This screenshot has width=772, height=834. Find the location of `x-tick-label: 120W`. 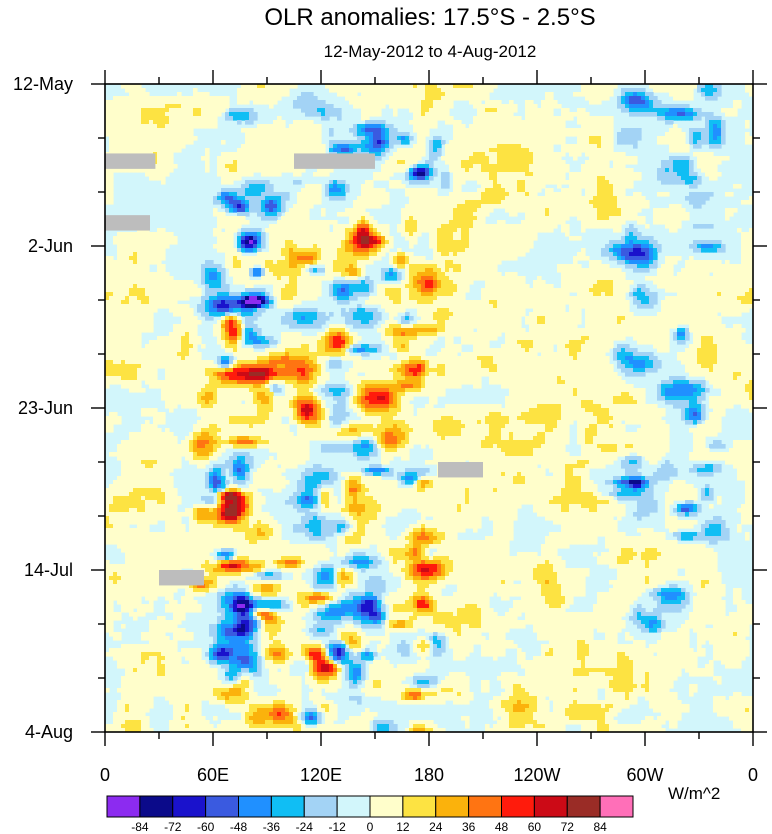

x-tick-label: 120W is located at coordinates (536, 775).